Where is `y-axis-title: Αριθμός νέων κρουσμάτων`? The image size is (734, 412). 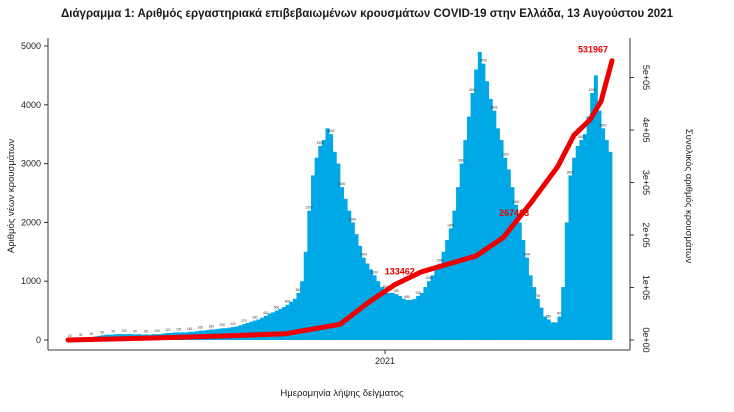
y-axis-title: Αριθμός νέων κρουσμάτων is located at coordinates (11, 196).